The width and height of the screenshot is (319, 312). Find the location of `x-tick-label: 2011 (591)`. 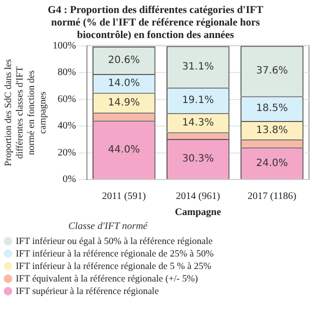

x-tick-label: 2011 (591) is located at coordinates (124, 196).